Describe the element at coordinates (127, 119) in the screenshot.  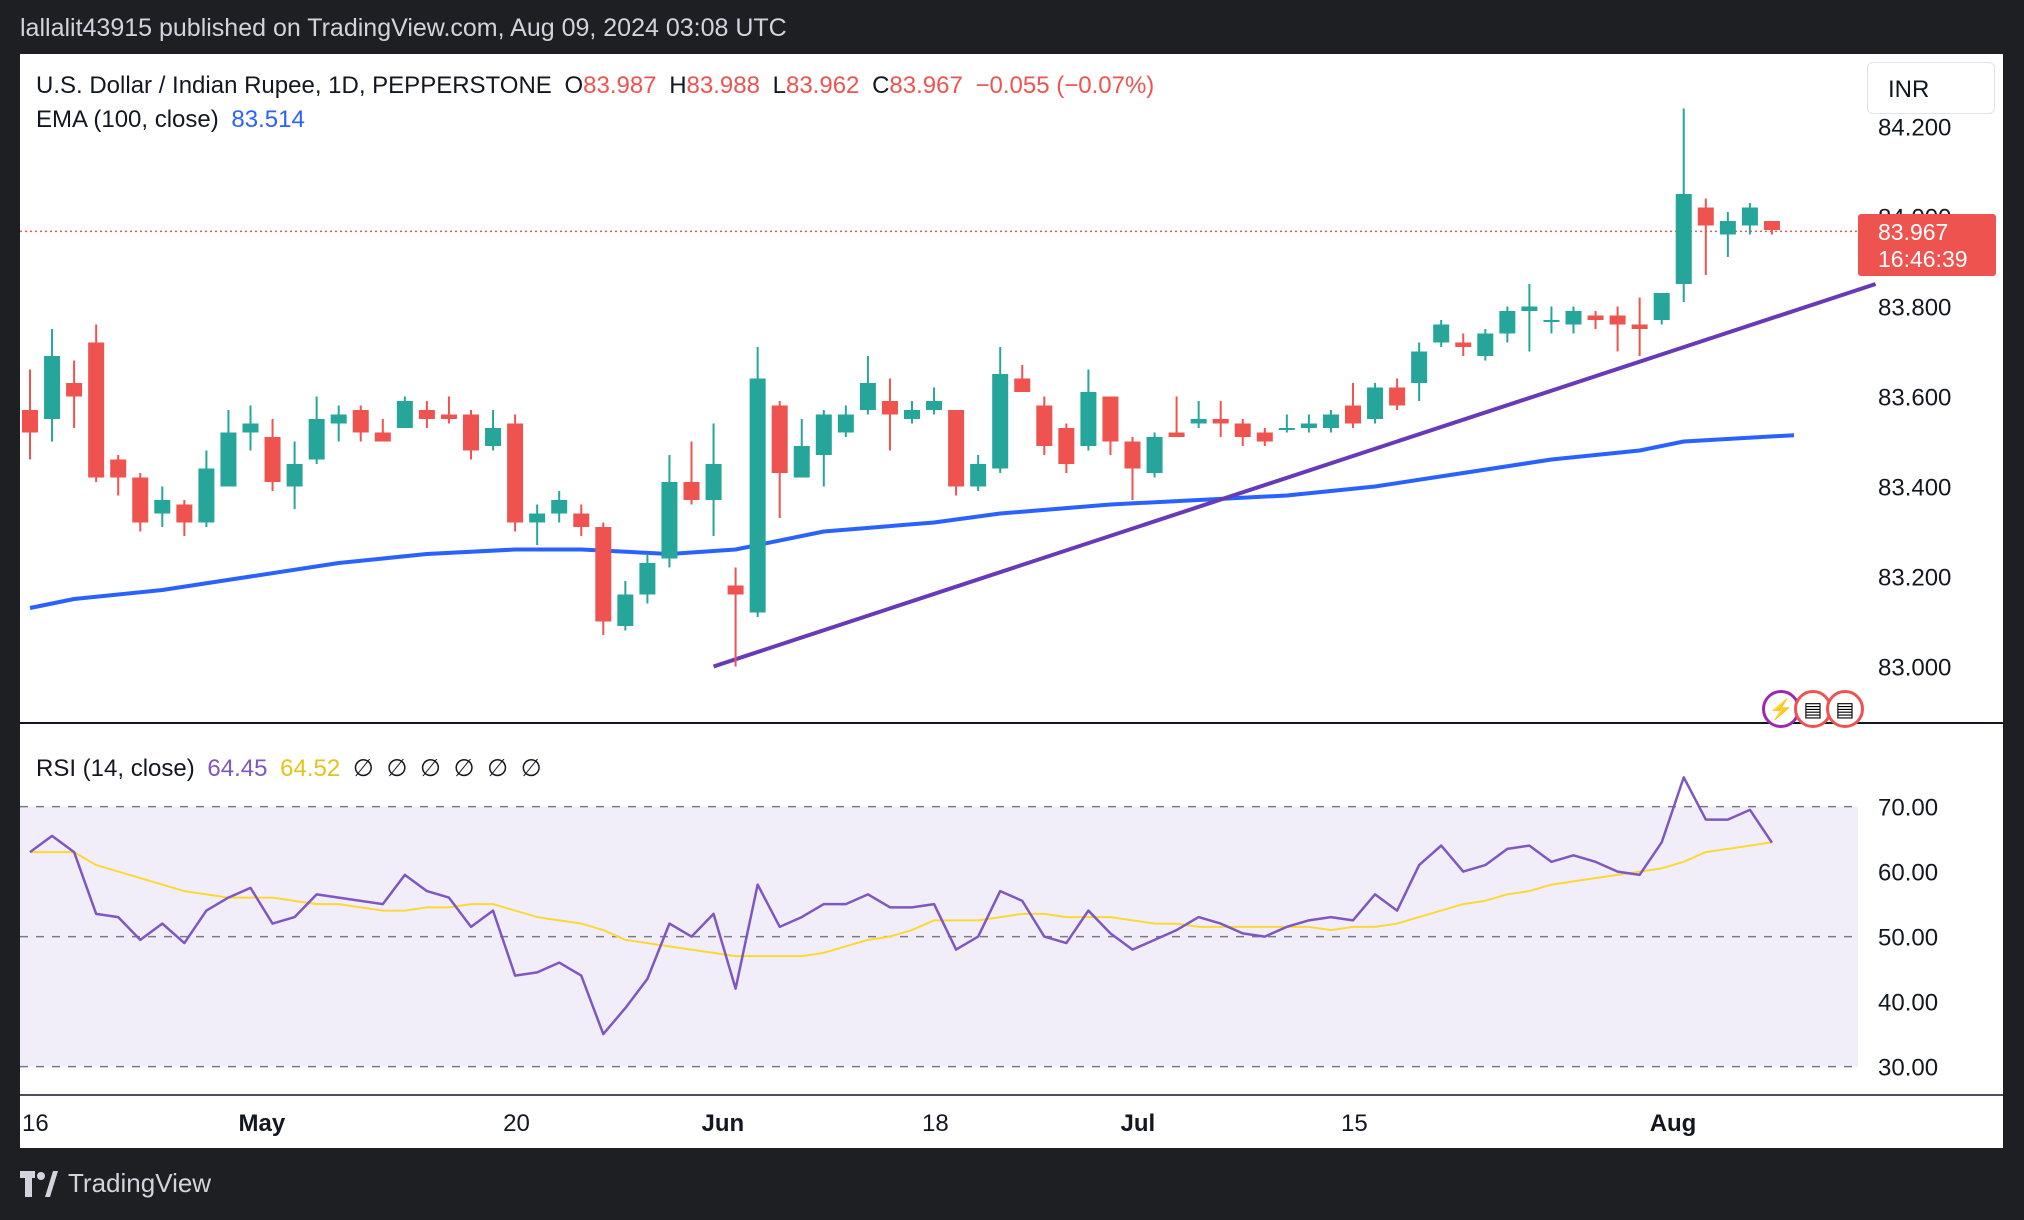
I see `ema-label: EMA (100, close)` at that location.